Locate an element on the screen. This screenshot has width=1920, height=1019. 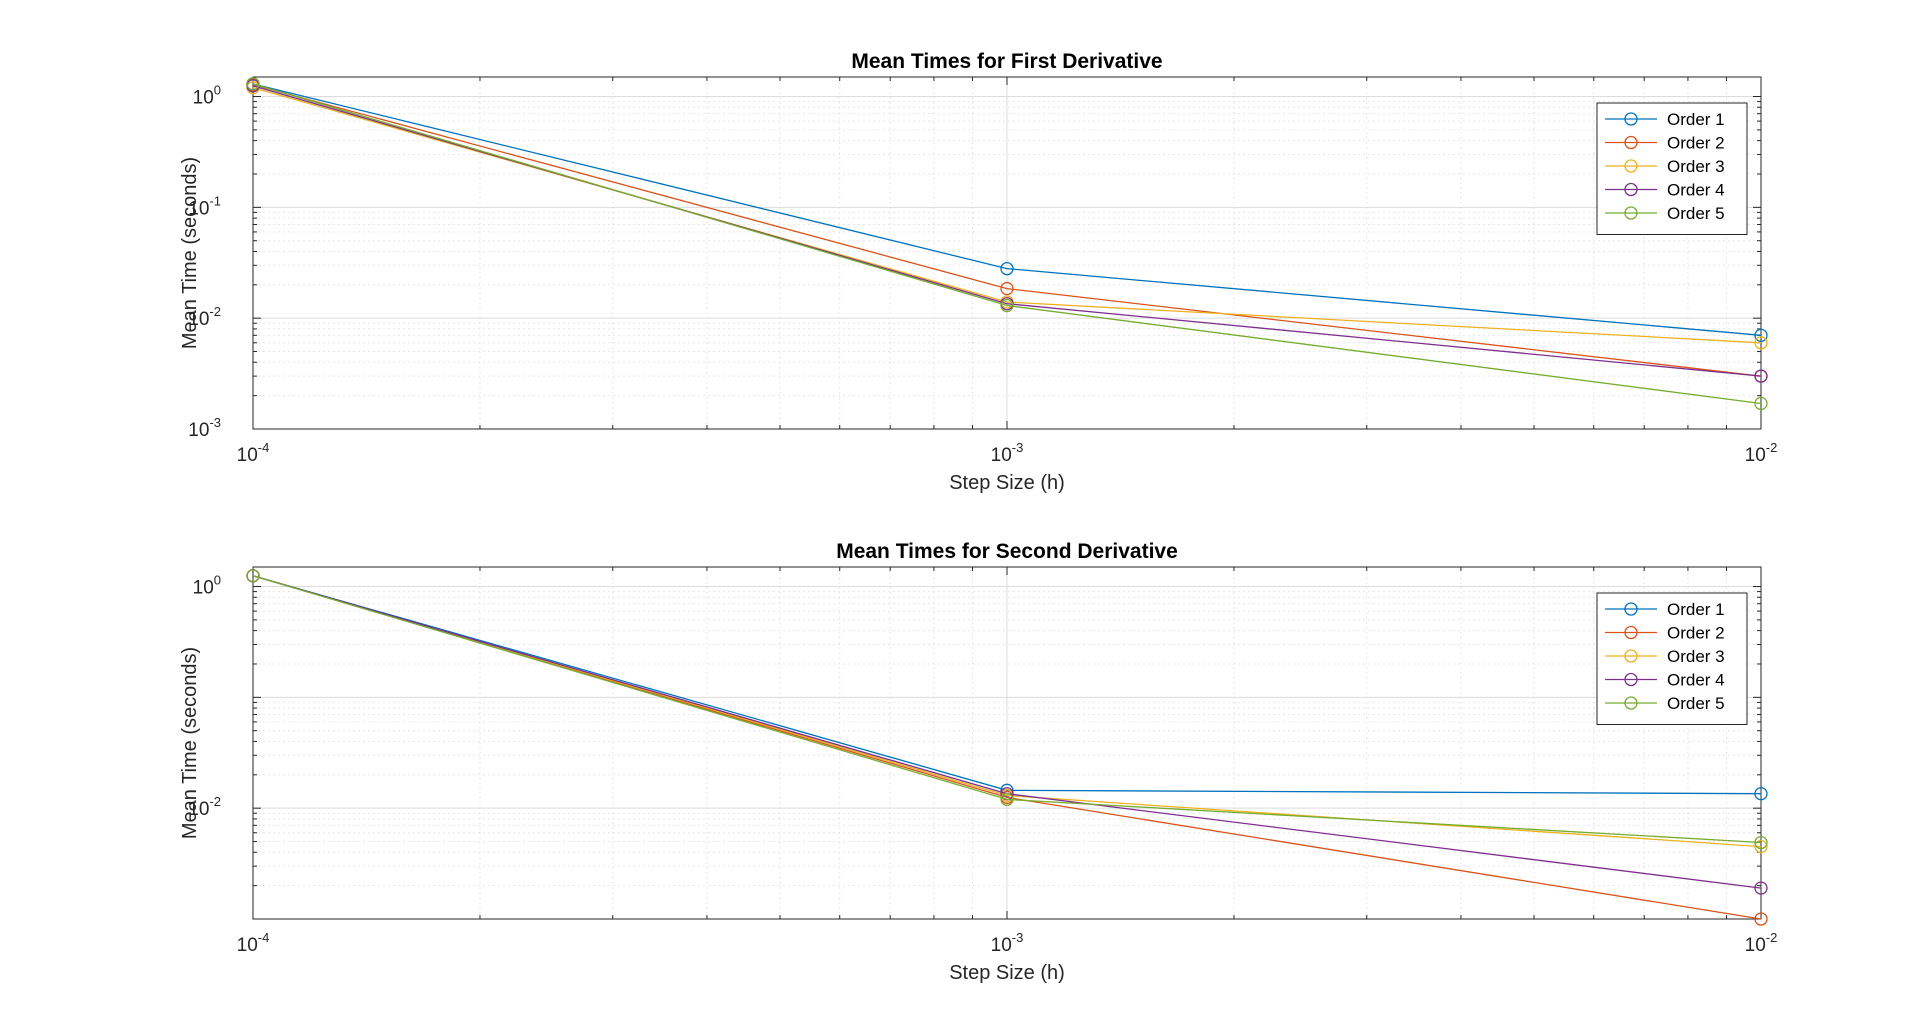
chart-title: Mean Times for Second Derivative is located at coordinates (1007, 551).